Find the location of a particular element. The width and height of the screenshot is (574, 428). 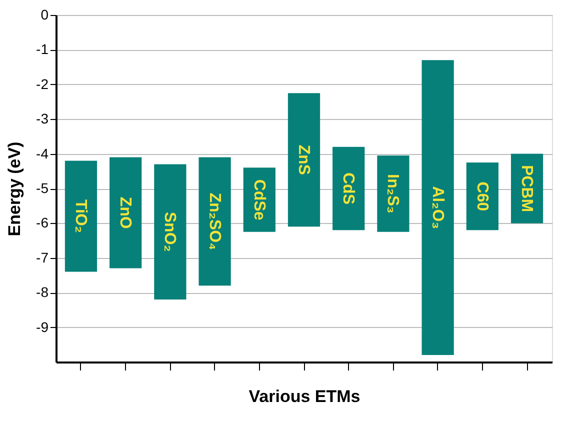

x-tick-label: ZnS is located at coordinates (303, 160).